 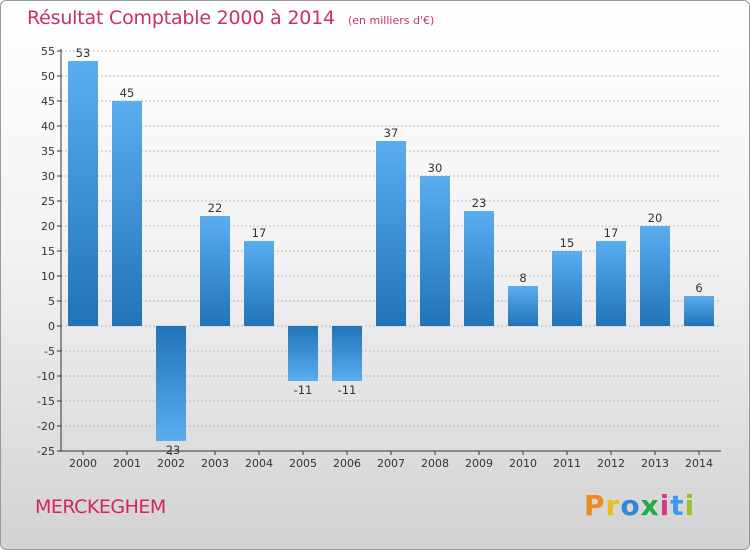 What do you see at coordinates (523, 463) in the screenshot?
I see `x-tick-label: 2010` at bounding box center [523, 463].